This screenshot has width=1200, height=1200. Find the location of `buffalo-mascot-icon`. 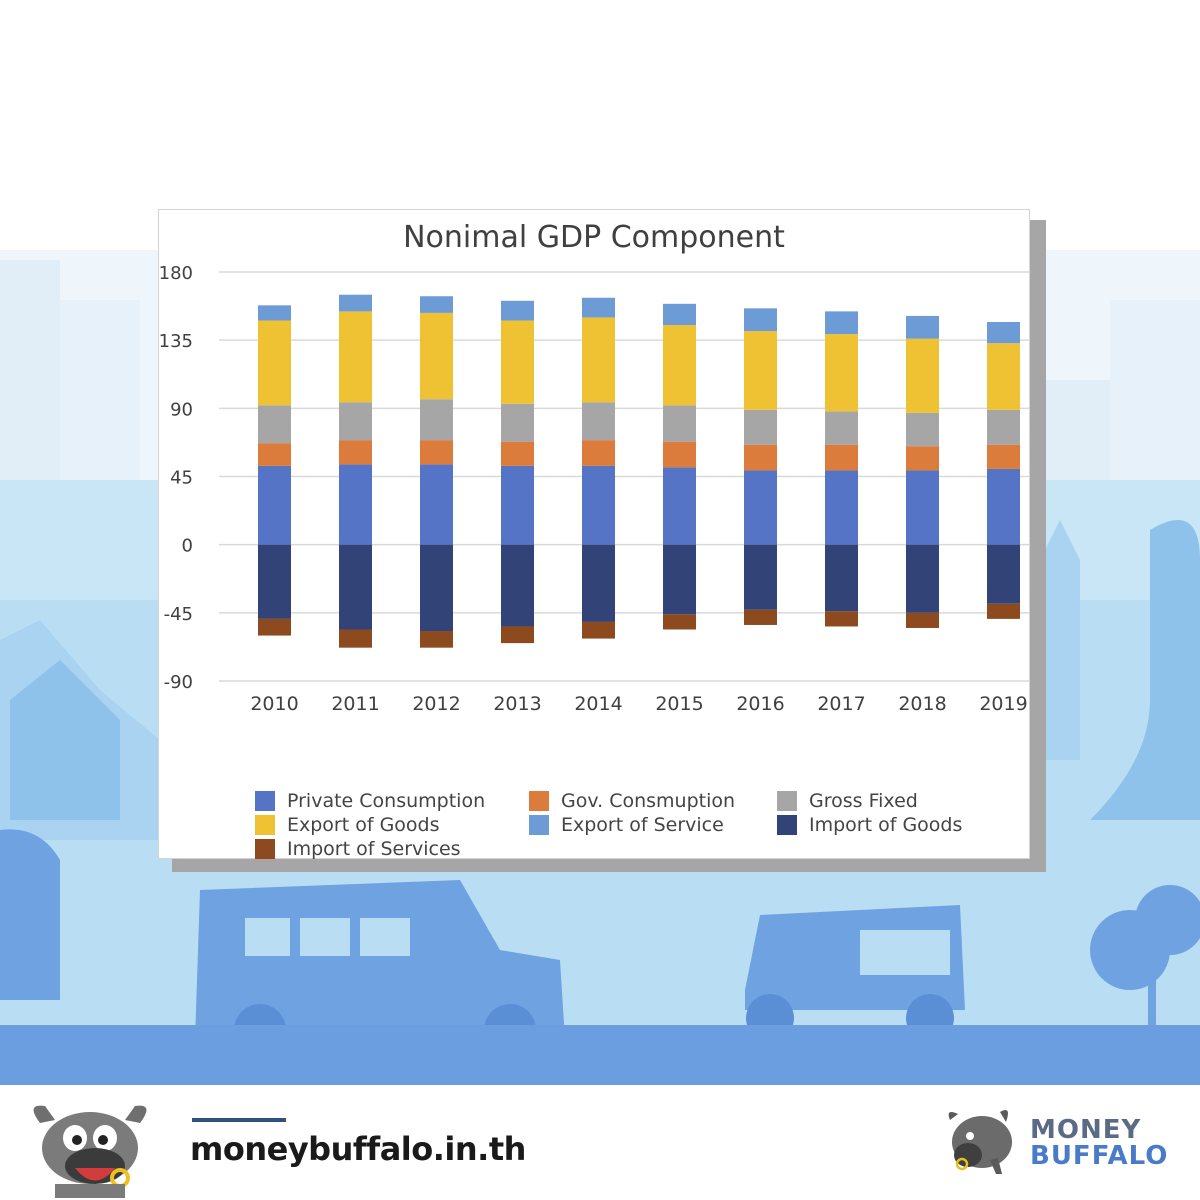

buffalo-mascot-icon is located at coordinates (90, 1151).